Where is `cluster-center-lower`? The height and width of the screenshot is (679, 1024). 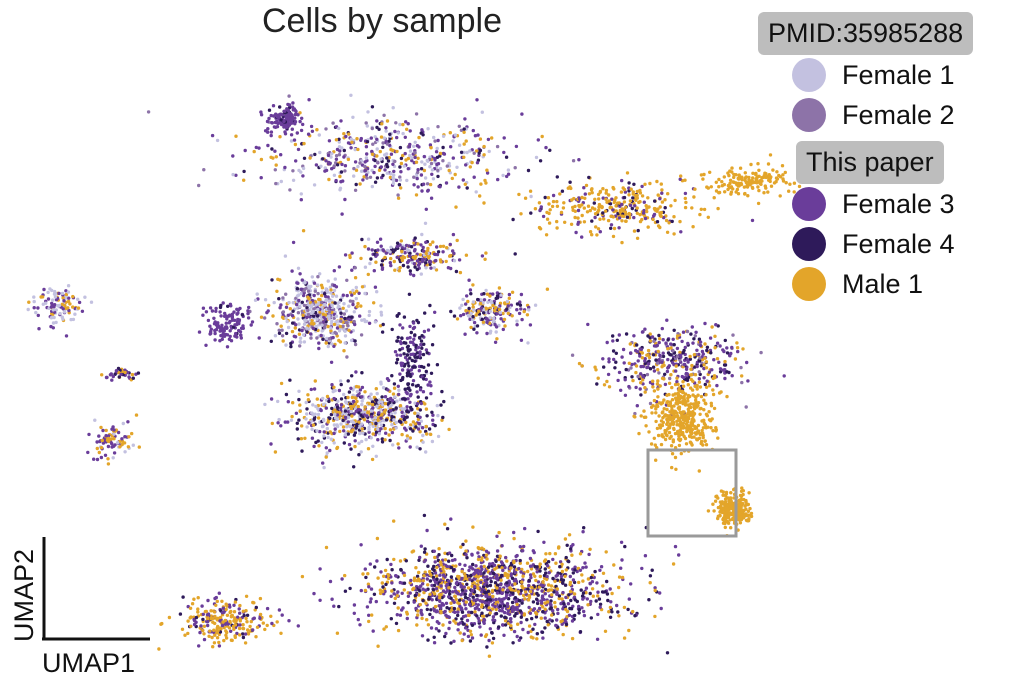
cluster-center-lower is located at coordinates (359, 420).